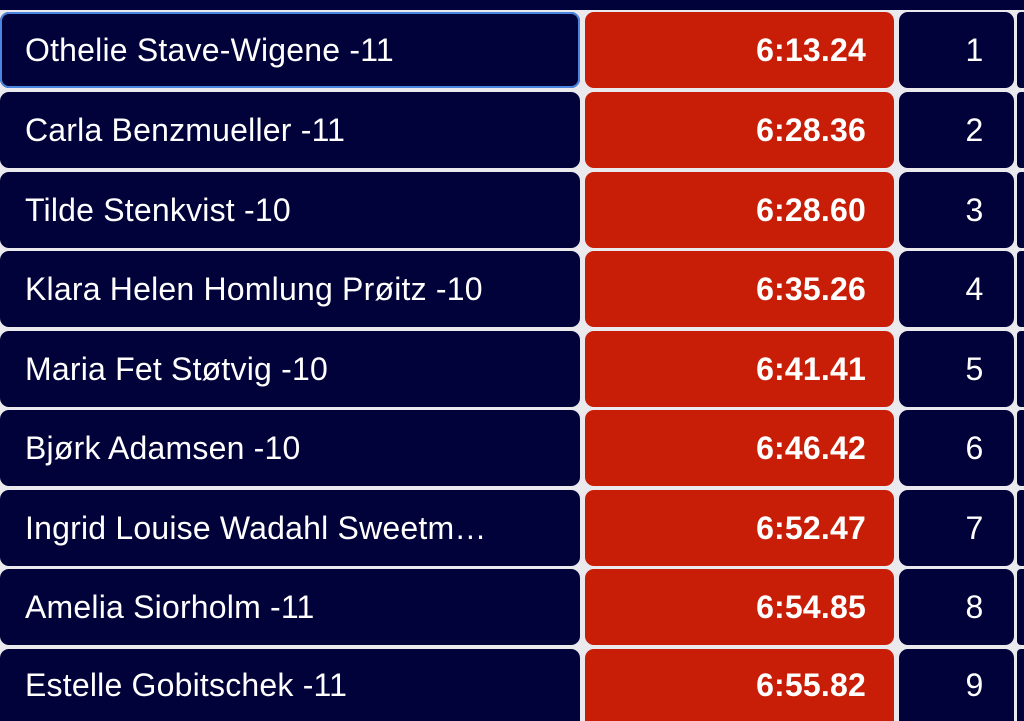 Image resolution: width=1024 pixels, height=721 pixels. Describe the element at coordinates (512, 5) in the screenshot. I see `header-strip` at that location.